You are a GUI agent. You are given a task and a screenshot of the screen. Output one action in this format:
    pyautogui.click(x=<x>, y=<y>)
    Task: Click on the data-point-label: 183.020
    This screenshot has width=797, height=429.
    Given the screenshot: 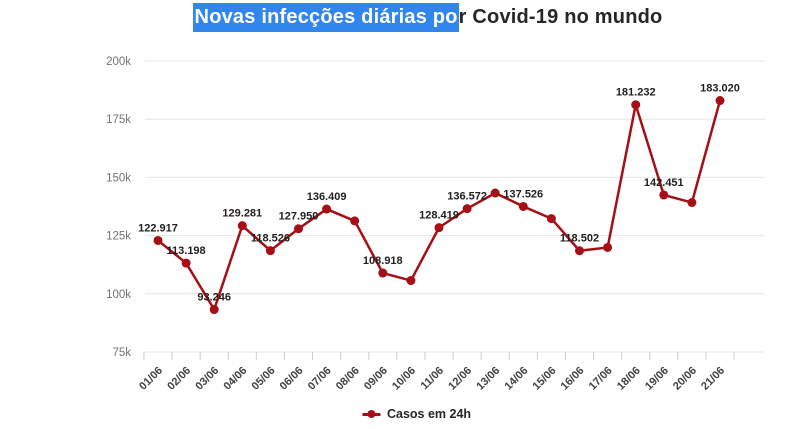 What is the action you would take?
    pyautogui.click(x=720, y=89)
    